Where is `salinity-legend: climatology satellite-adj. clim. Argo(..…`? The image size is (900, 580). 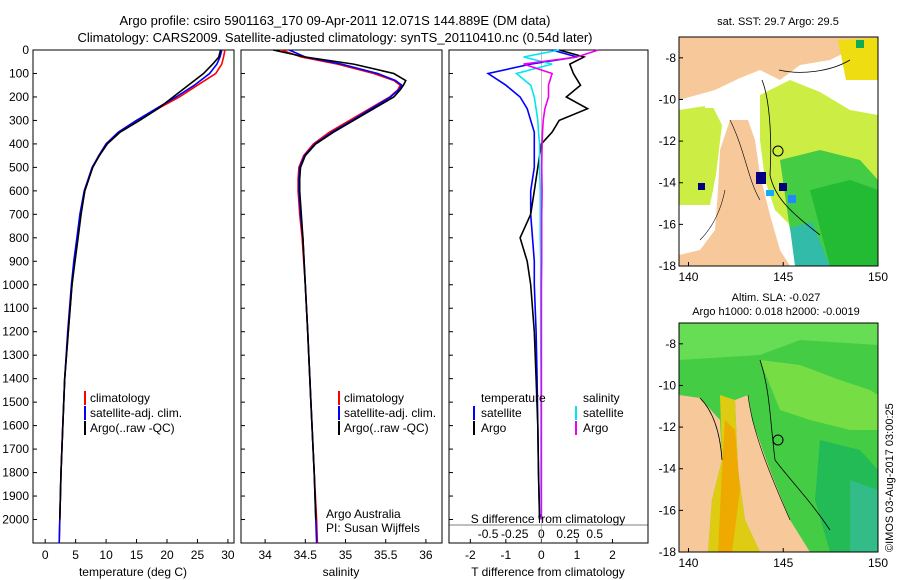 salinity-legend: climatology satellite-adj. clim. Argo(..… is located at coordinates (387, 413).